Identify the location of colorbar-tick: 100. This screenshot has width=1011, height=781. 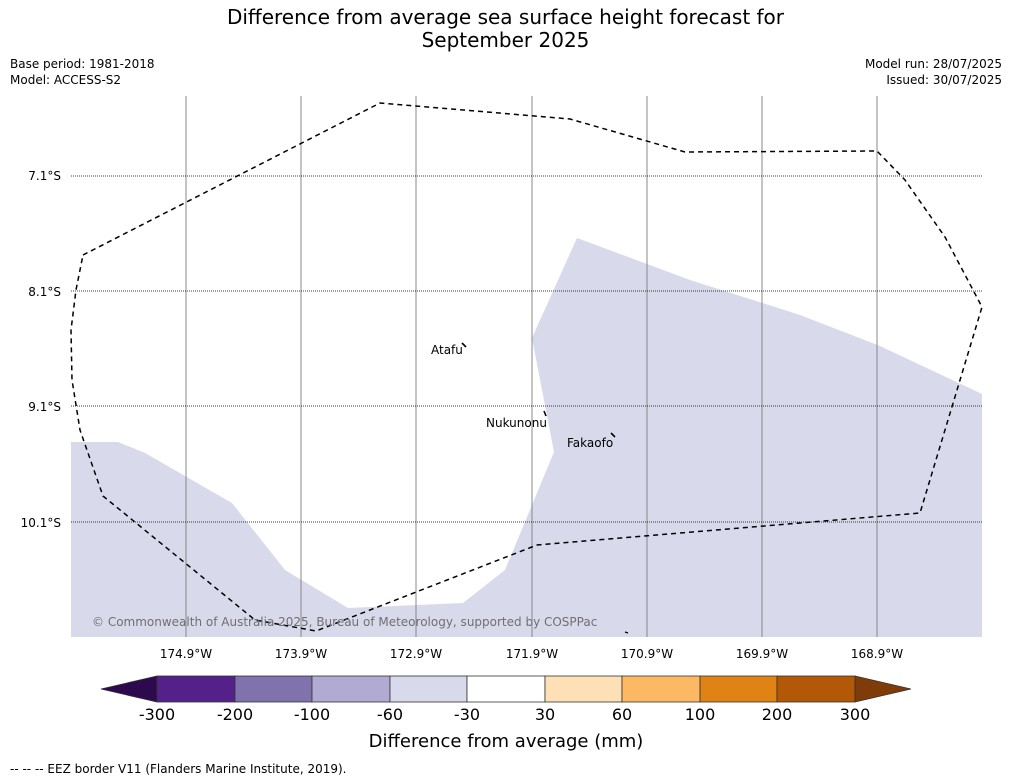
(700, 714).